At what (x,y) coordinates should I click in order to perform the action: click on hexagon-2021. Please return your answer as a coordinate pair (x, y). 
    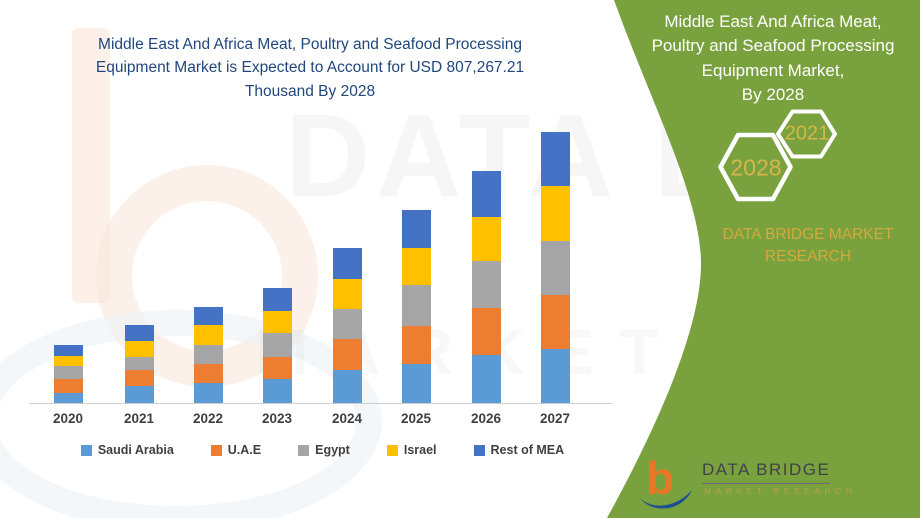
    Looking at the image, I should click on (806, 134).